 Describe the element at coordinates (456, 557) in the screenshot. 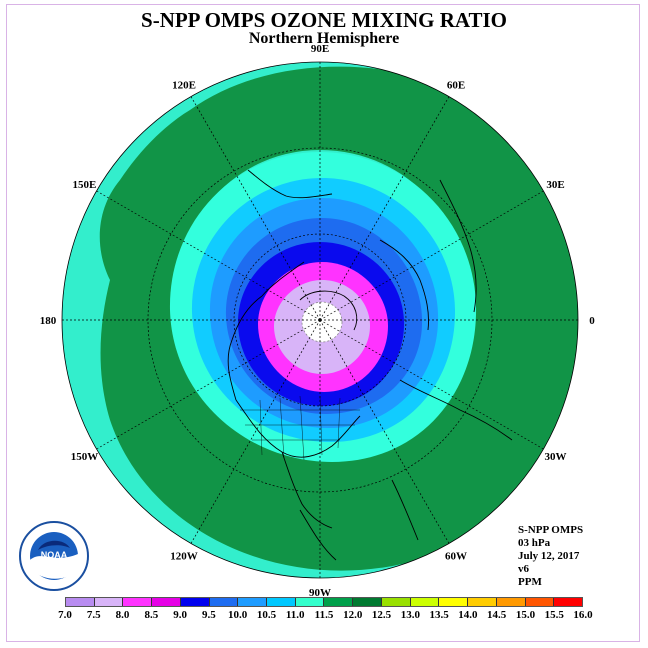

I see `longitude-label: 60W` at that location.